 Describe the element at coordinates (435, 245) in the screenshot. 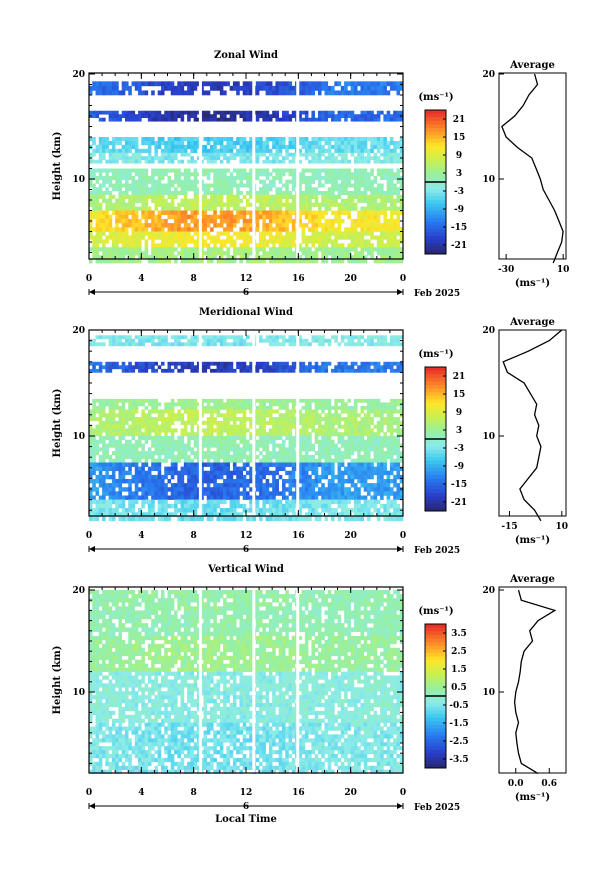

I see `colorbar-swatch` at that location.